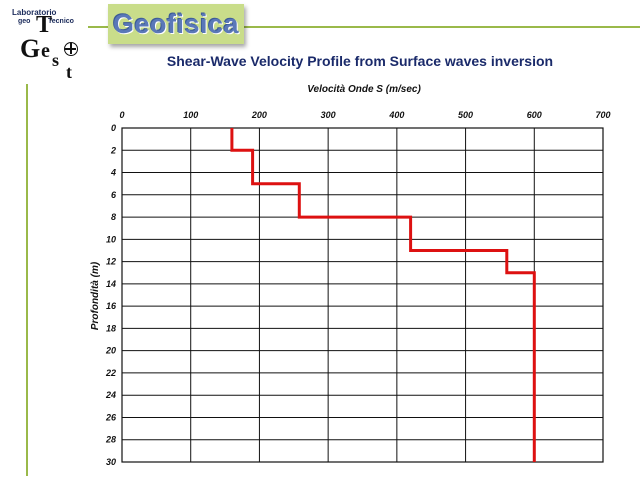 The width and height of the screenshot is (640, 480). I want to click on left-vertical-rule, so click(27, 280).